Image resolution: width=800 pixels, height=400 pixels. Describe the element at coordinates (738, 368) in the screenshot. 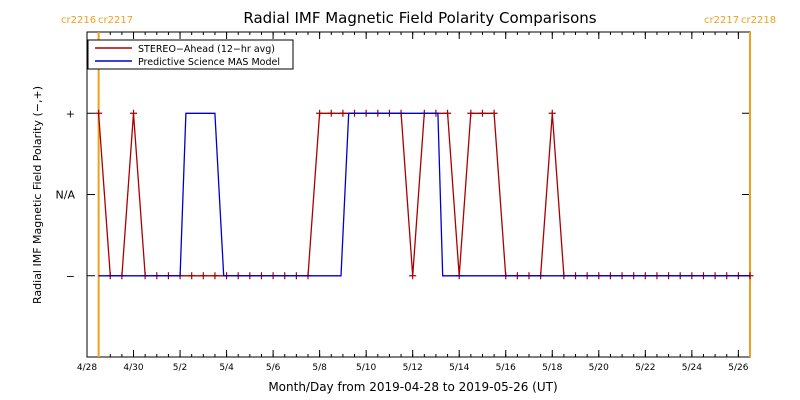

I see `x-tick-label: 5/26` at that location.